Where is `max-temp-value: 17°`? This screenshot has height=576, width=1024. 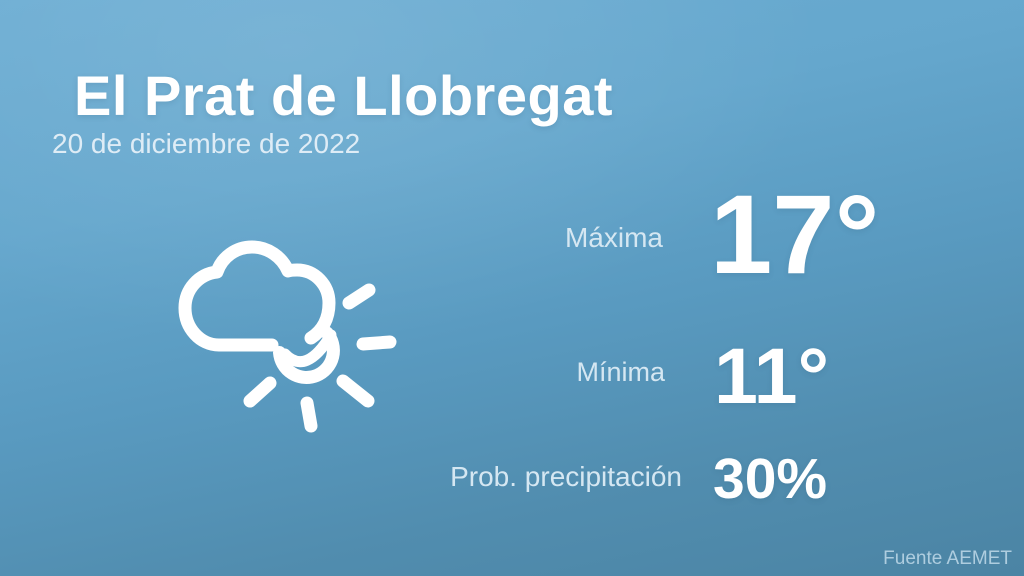
max-temp-value: 17° is located at coordinates (795, 234).